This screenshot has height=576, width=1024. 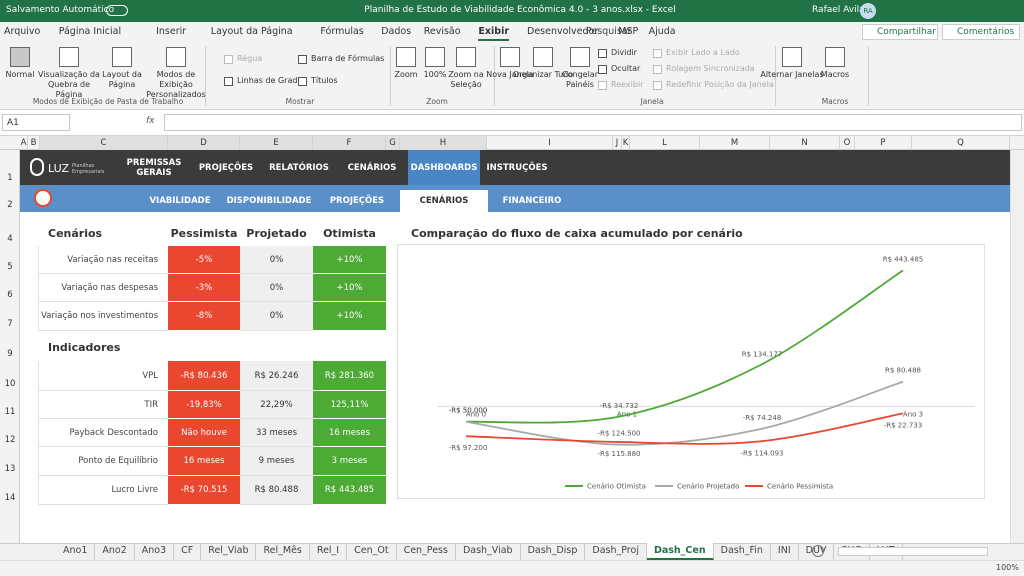 I want to click on subnav-item: VIABILIDADE, so click(x=180, y=201).